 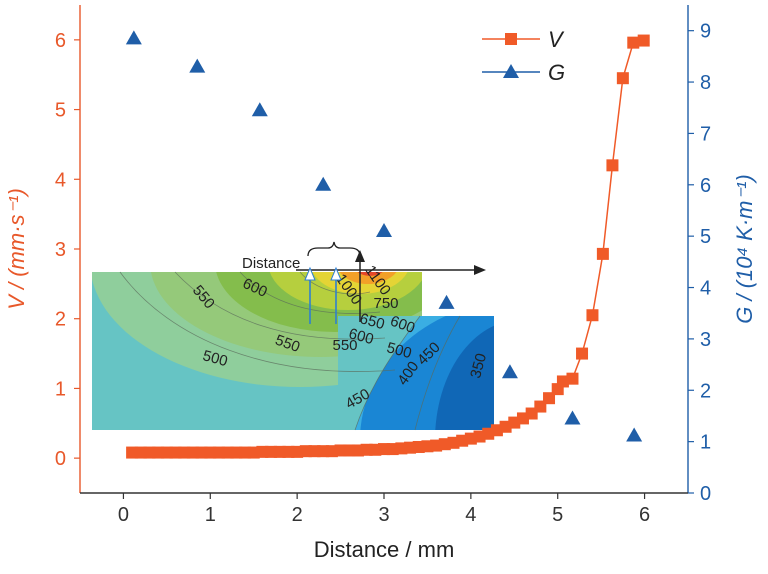 I want to click on legend-v-label: V, so click(x=556, y=39).